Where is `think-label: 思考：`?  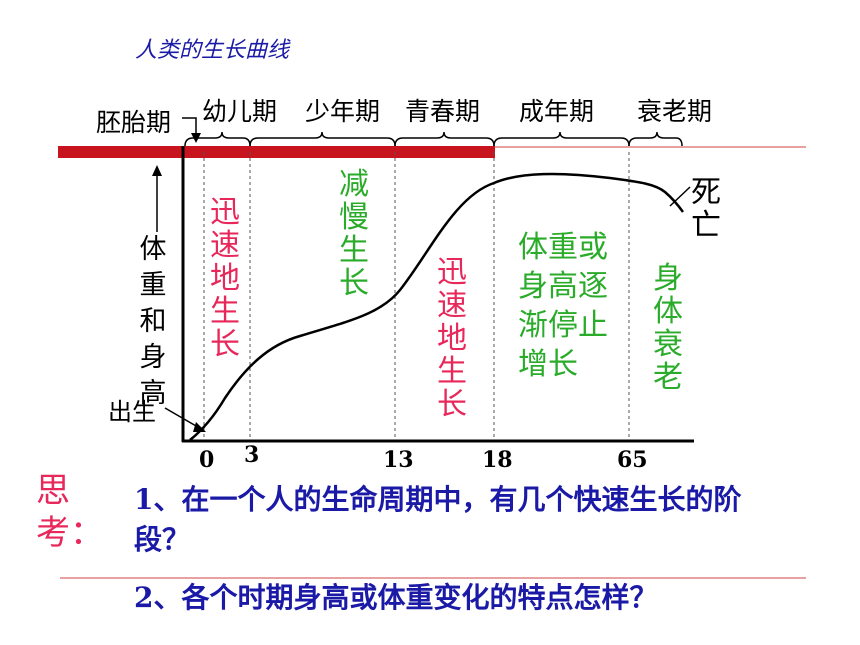 think-label: 思考： is located at coordinates (70, 512).